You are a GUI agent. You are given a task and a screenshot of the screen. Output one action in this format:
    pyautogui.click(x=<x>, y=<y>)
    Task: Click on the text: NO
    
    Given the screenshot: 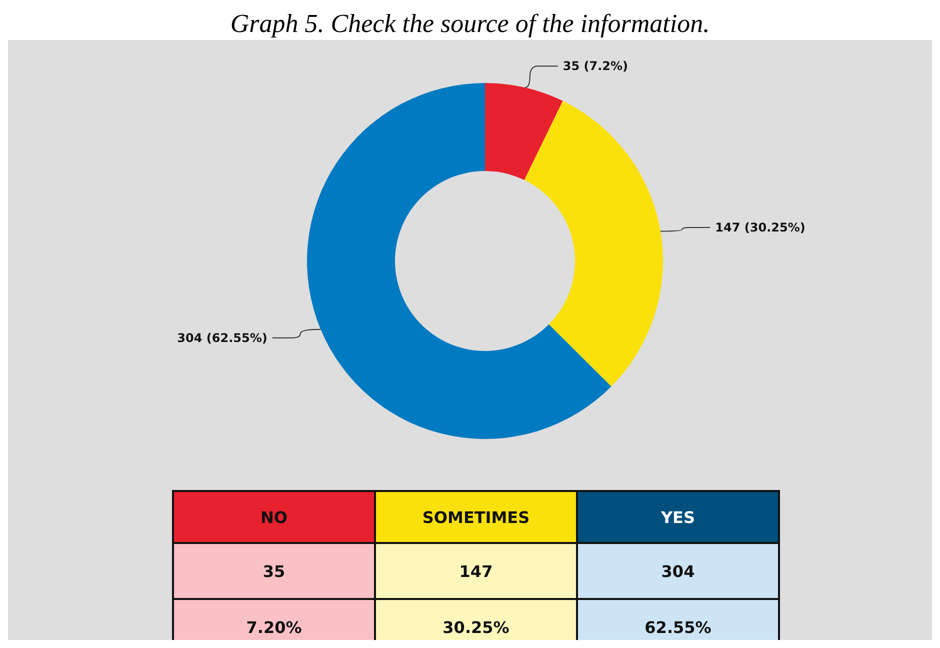 What is the action you would take?
    pyautogui.click(x=274, y=517)
    